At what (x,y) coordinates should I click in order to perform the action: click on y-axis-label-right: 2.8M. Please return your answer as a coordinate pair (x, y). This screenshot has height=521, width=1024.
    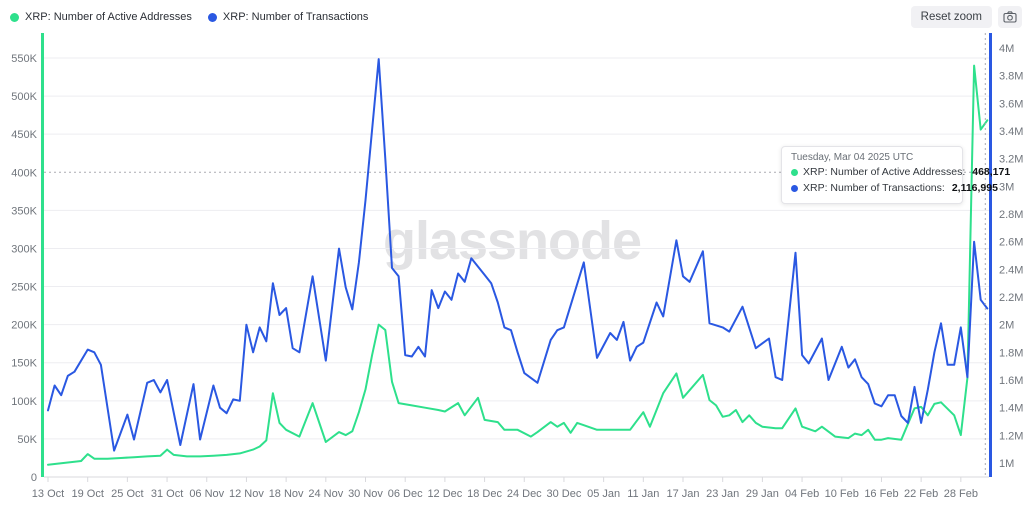
    Looking at the image, I should click on (1011, 215).